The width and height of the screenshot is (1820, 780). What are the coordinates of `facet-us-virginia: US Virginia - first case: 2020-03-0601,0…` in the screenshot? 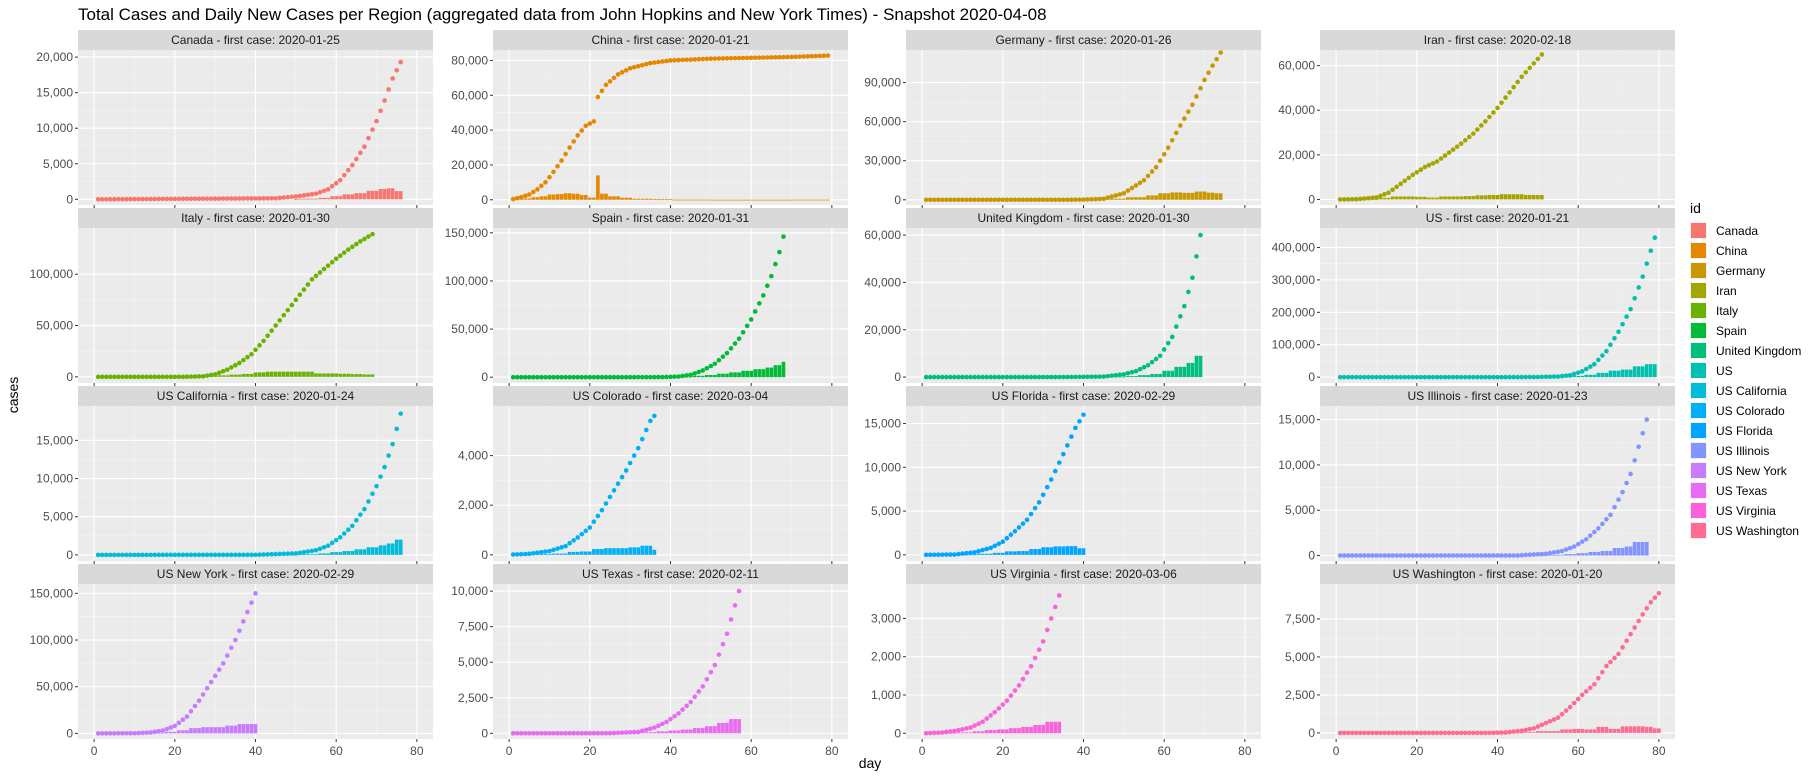 It's located at (1066, 661).